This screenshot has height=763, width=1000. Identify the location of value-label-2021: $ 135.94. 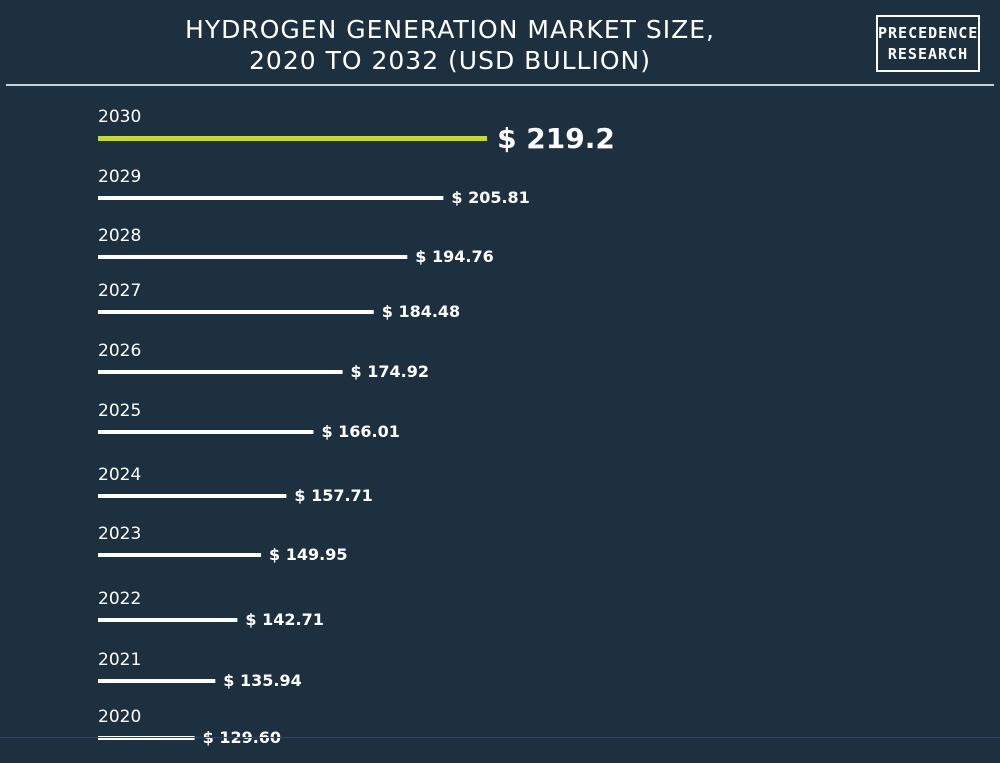
(262, 680).